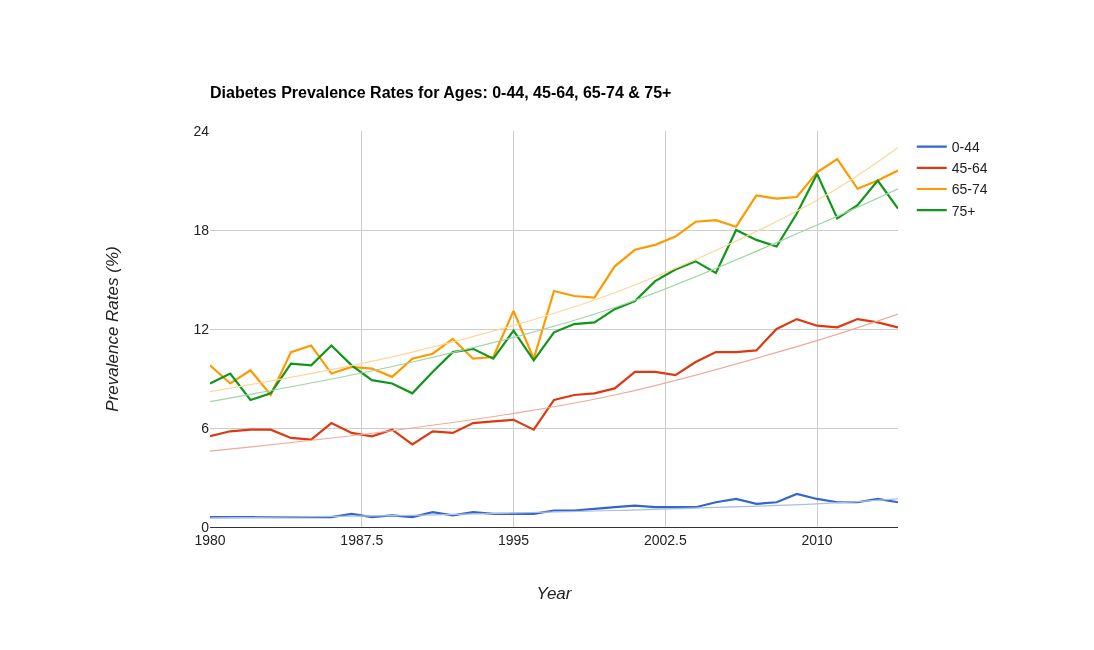  What do you see at coordinates (817, 539) in the screenshot?
I see `x-tick-label: 2010` at bounding box center [817, 539].